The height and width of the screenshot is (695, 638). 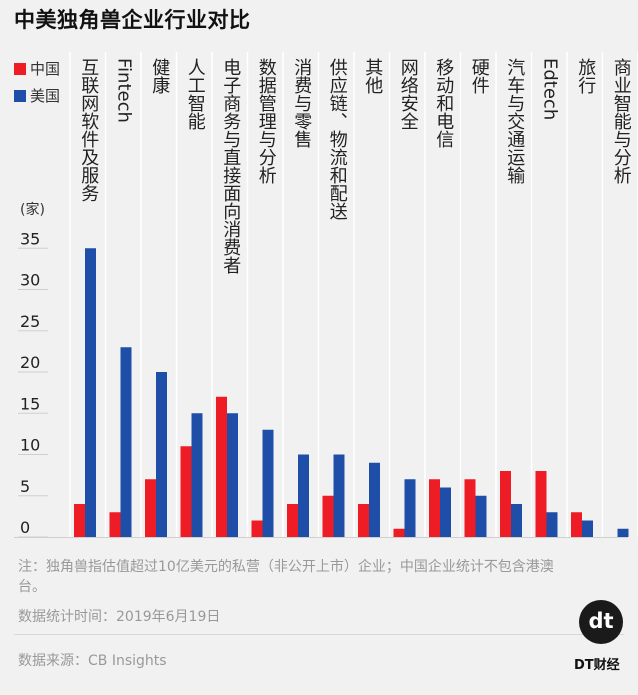 What do you see at coordinates (514, 121) in the screenshot?
I see `category-label: 汽车与交通运输` at bounding box center [514, 121].